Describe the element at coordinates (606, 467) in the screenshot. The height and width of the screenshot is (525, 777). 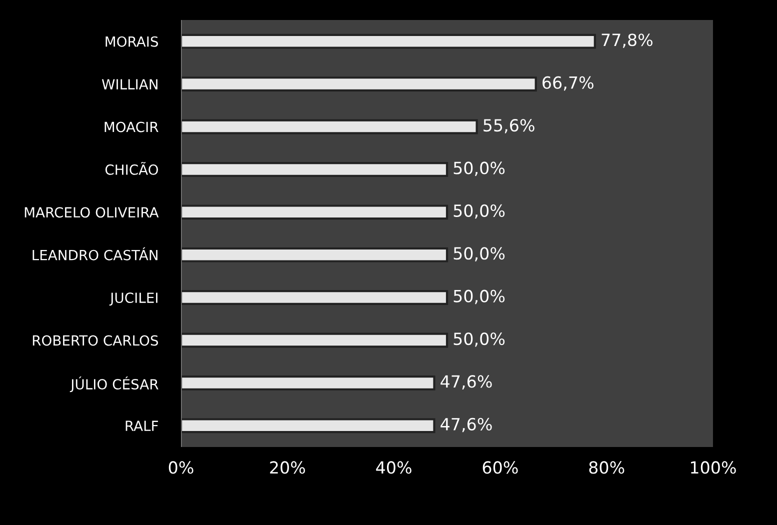
I see `x-tick-label: 80%` at that location.